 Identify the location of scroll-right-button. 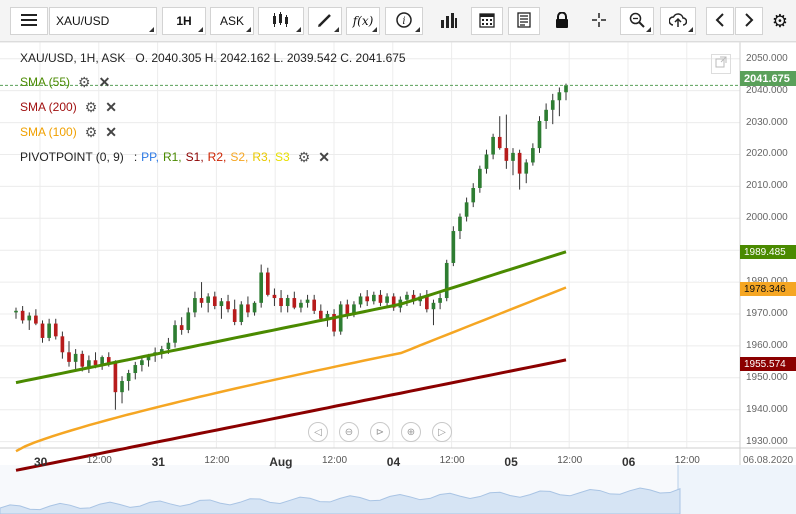
(749, 21).